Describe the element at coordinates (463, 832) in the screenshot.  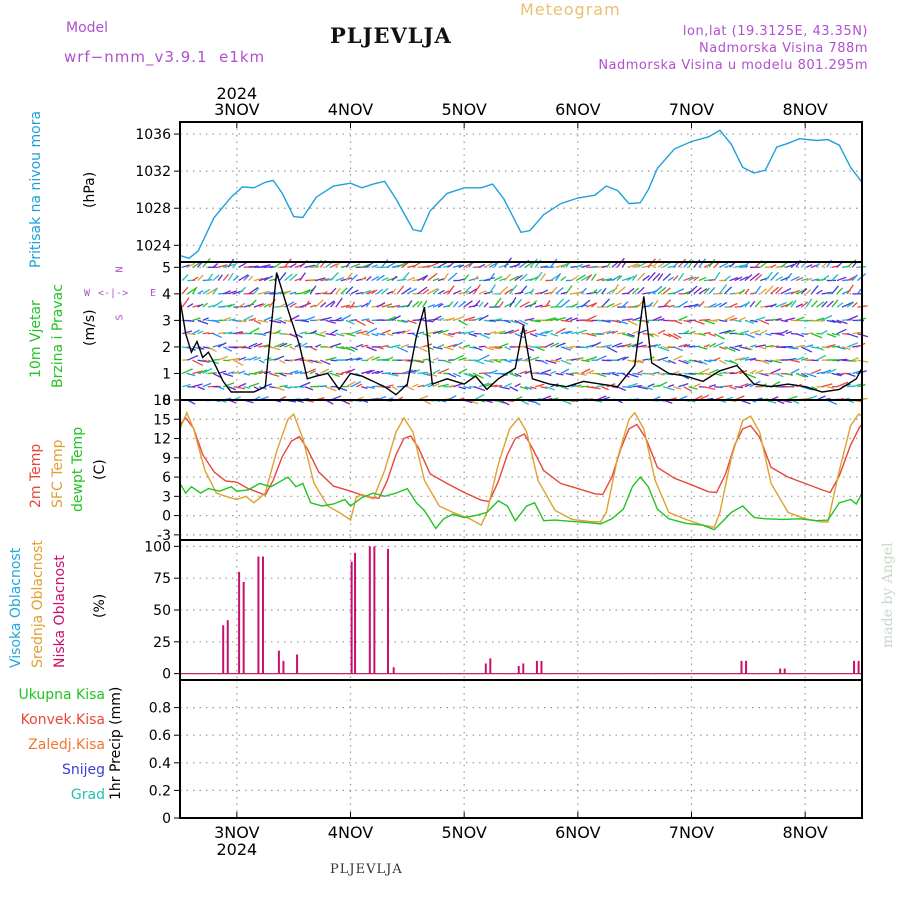
I see `x-day-label-bottom: 5NOV` at that location.